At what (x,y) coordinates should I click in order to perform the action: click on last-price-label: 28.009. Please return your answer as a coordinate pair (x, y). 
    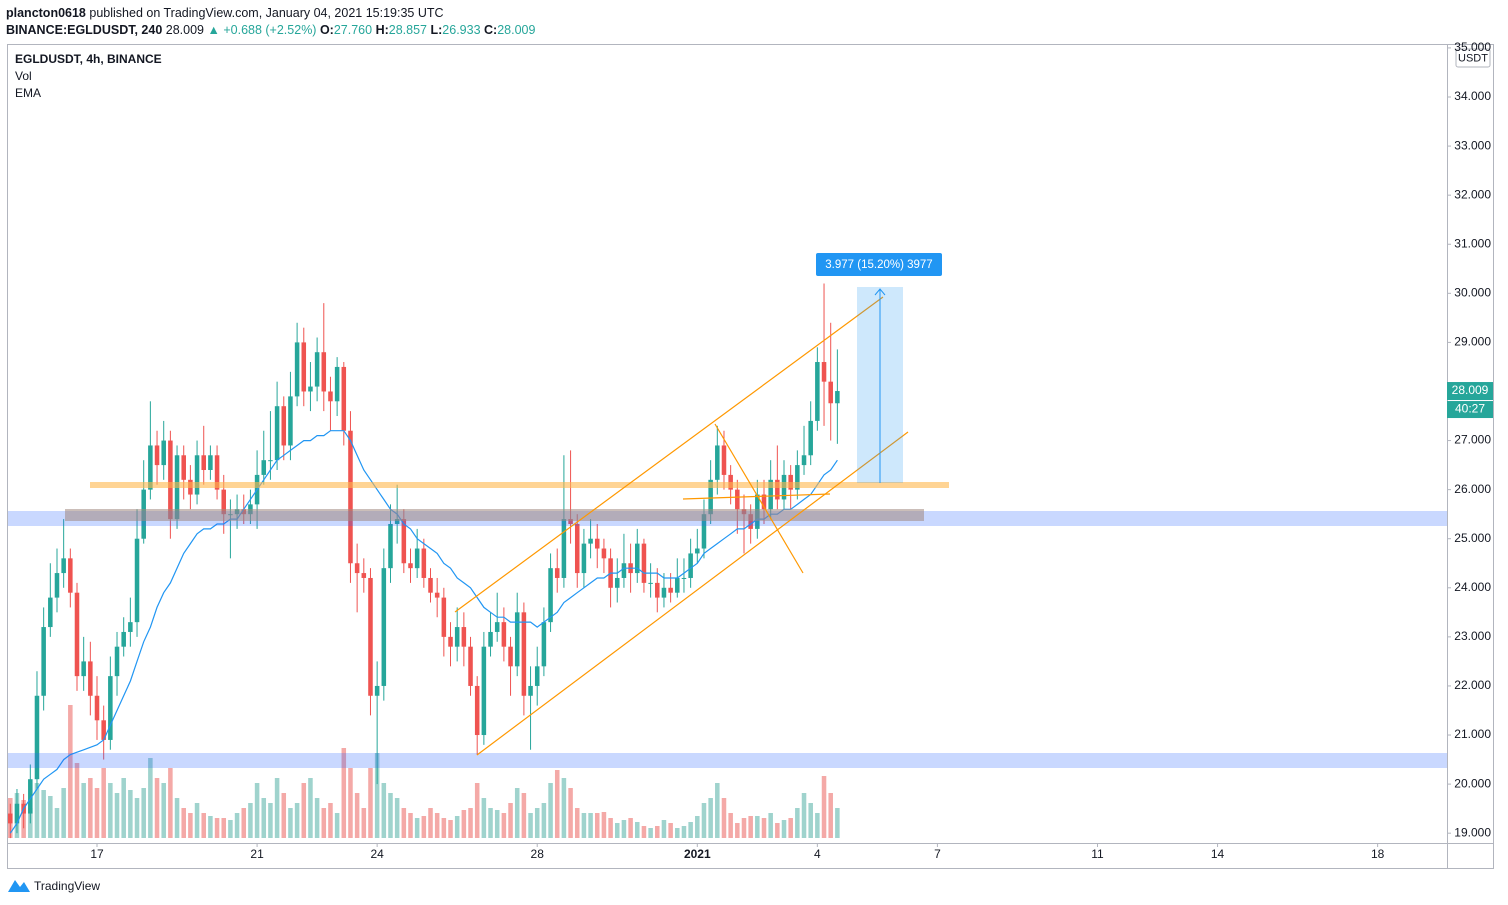
    Looking at the image, I should click on (1470, 390).